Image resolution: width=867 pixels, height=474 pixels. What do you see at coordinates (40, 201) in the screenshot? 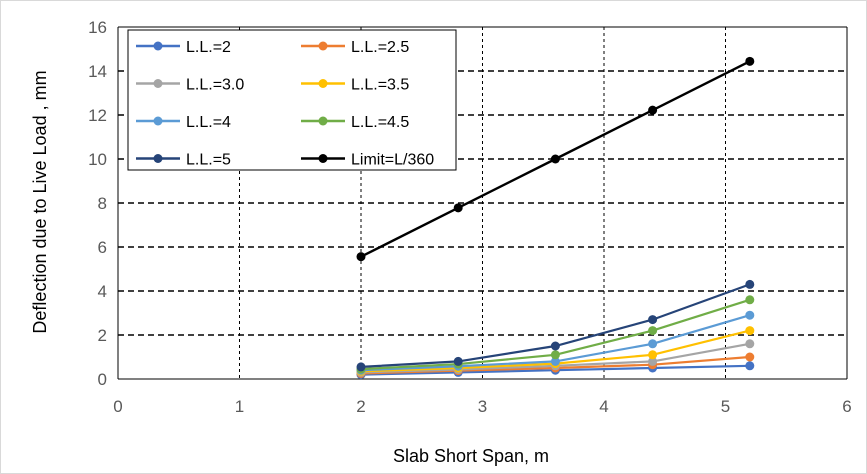
I see `y-axis-title: Deflection due to Live Load , mm` at bounding box center [40, 201].